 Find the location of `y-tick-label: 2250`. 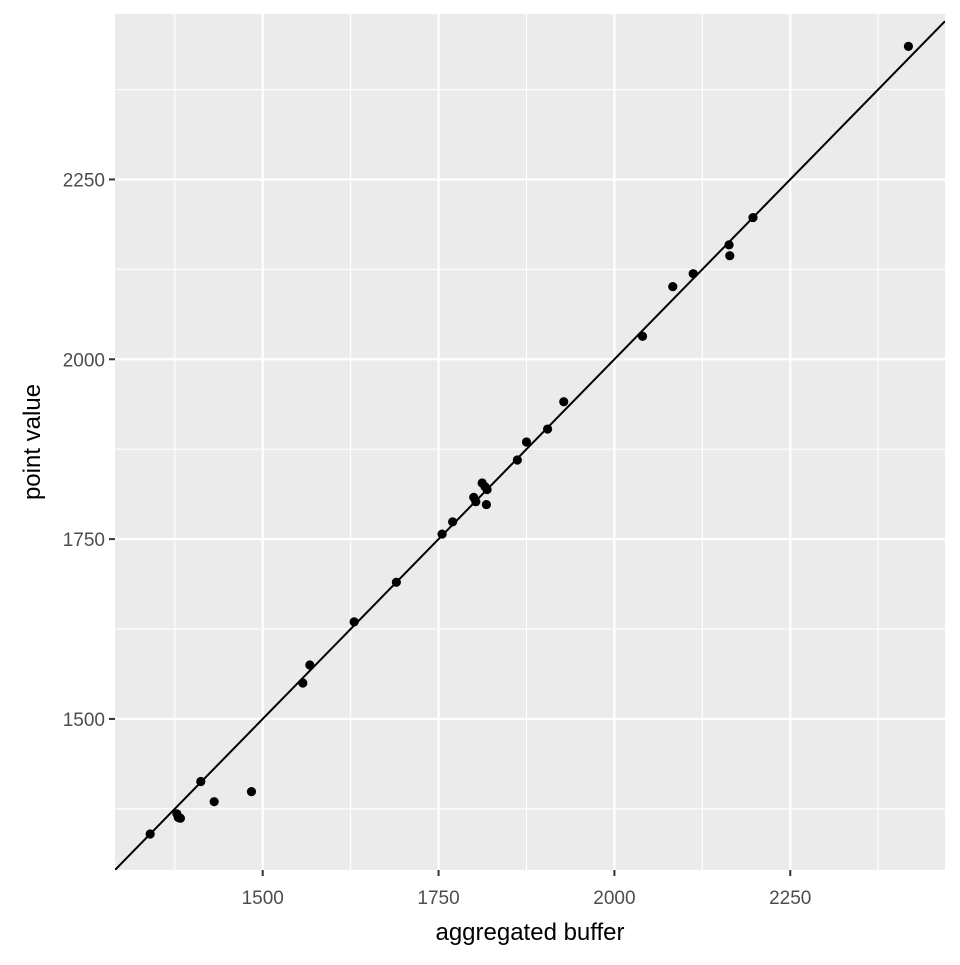

y-tick-label: 2250 is located at coordinates (84, 180).